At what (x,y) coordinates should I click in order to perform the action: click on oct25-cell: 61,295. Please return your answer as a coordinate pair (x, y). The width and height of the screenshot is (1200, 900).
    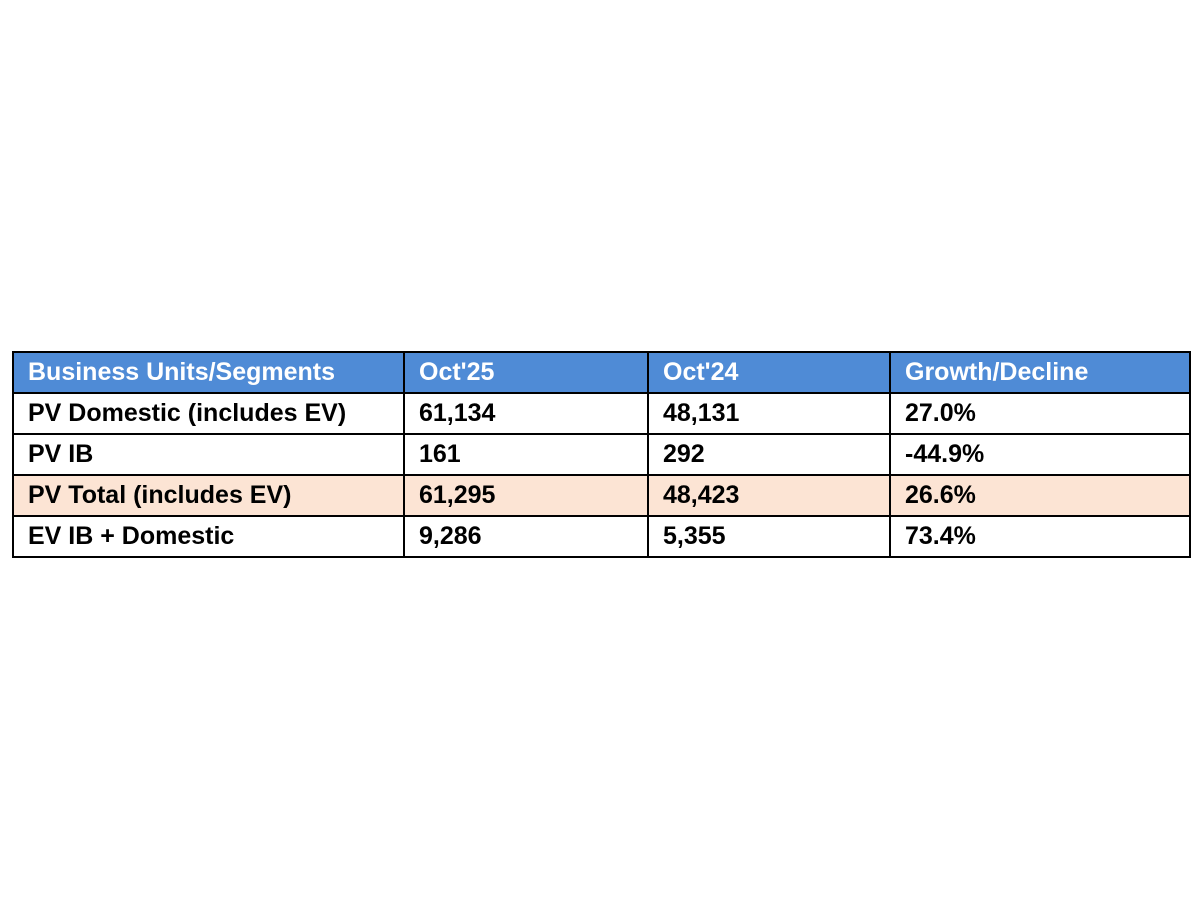
    Looking at the image, I should click on (526, 495).